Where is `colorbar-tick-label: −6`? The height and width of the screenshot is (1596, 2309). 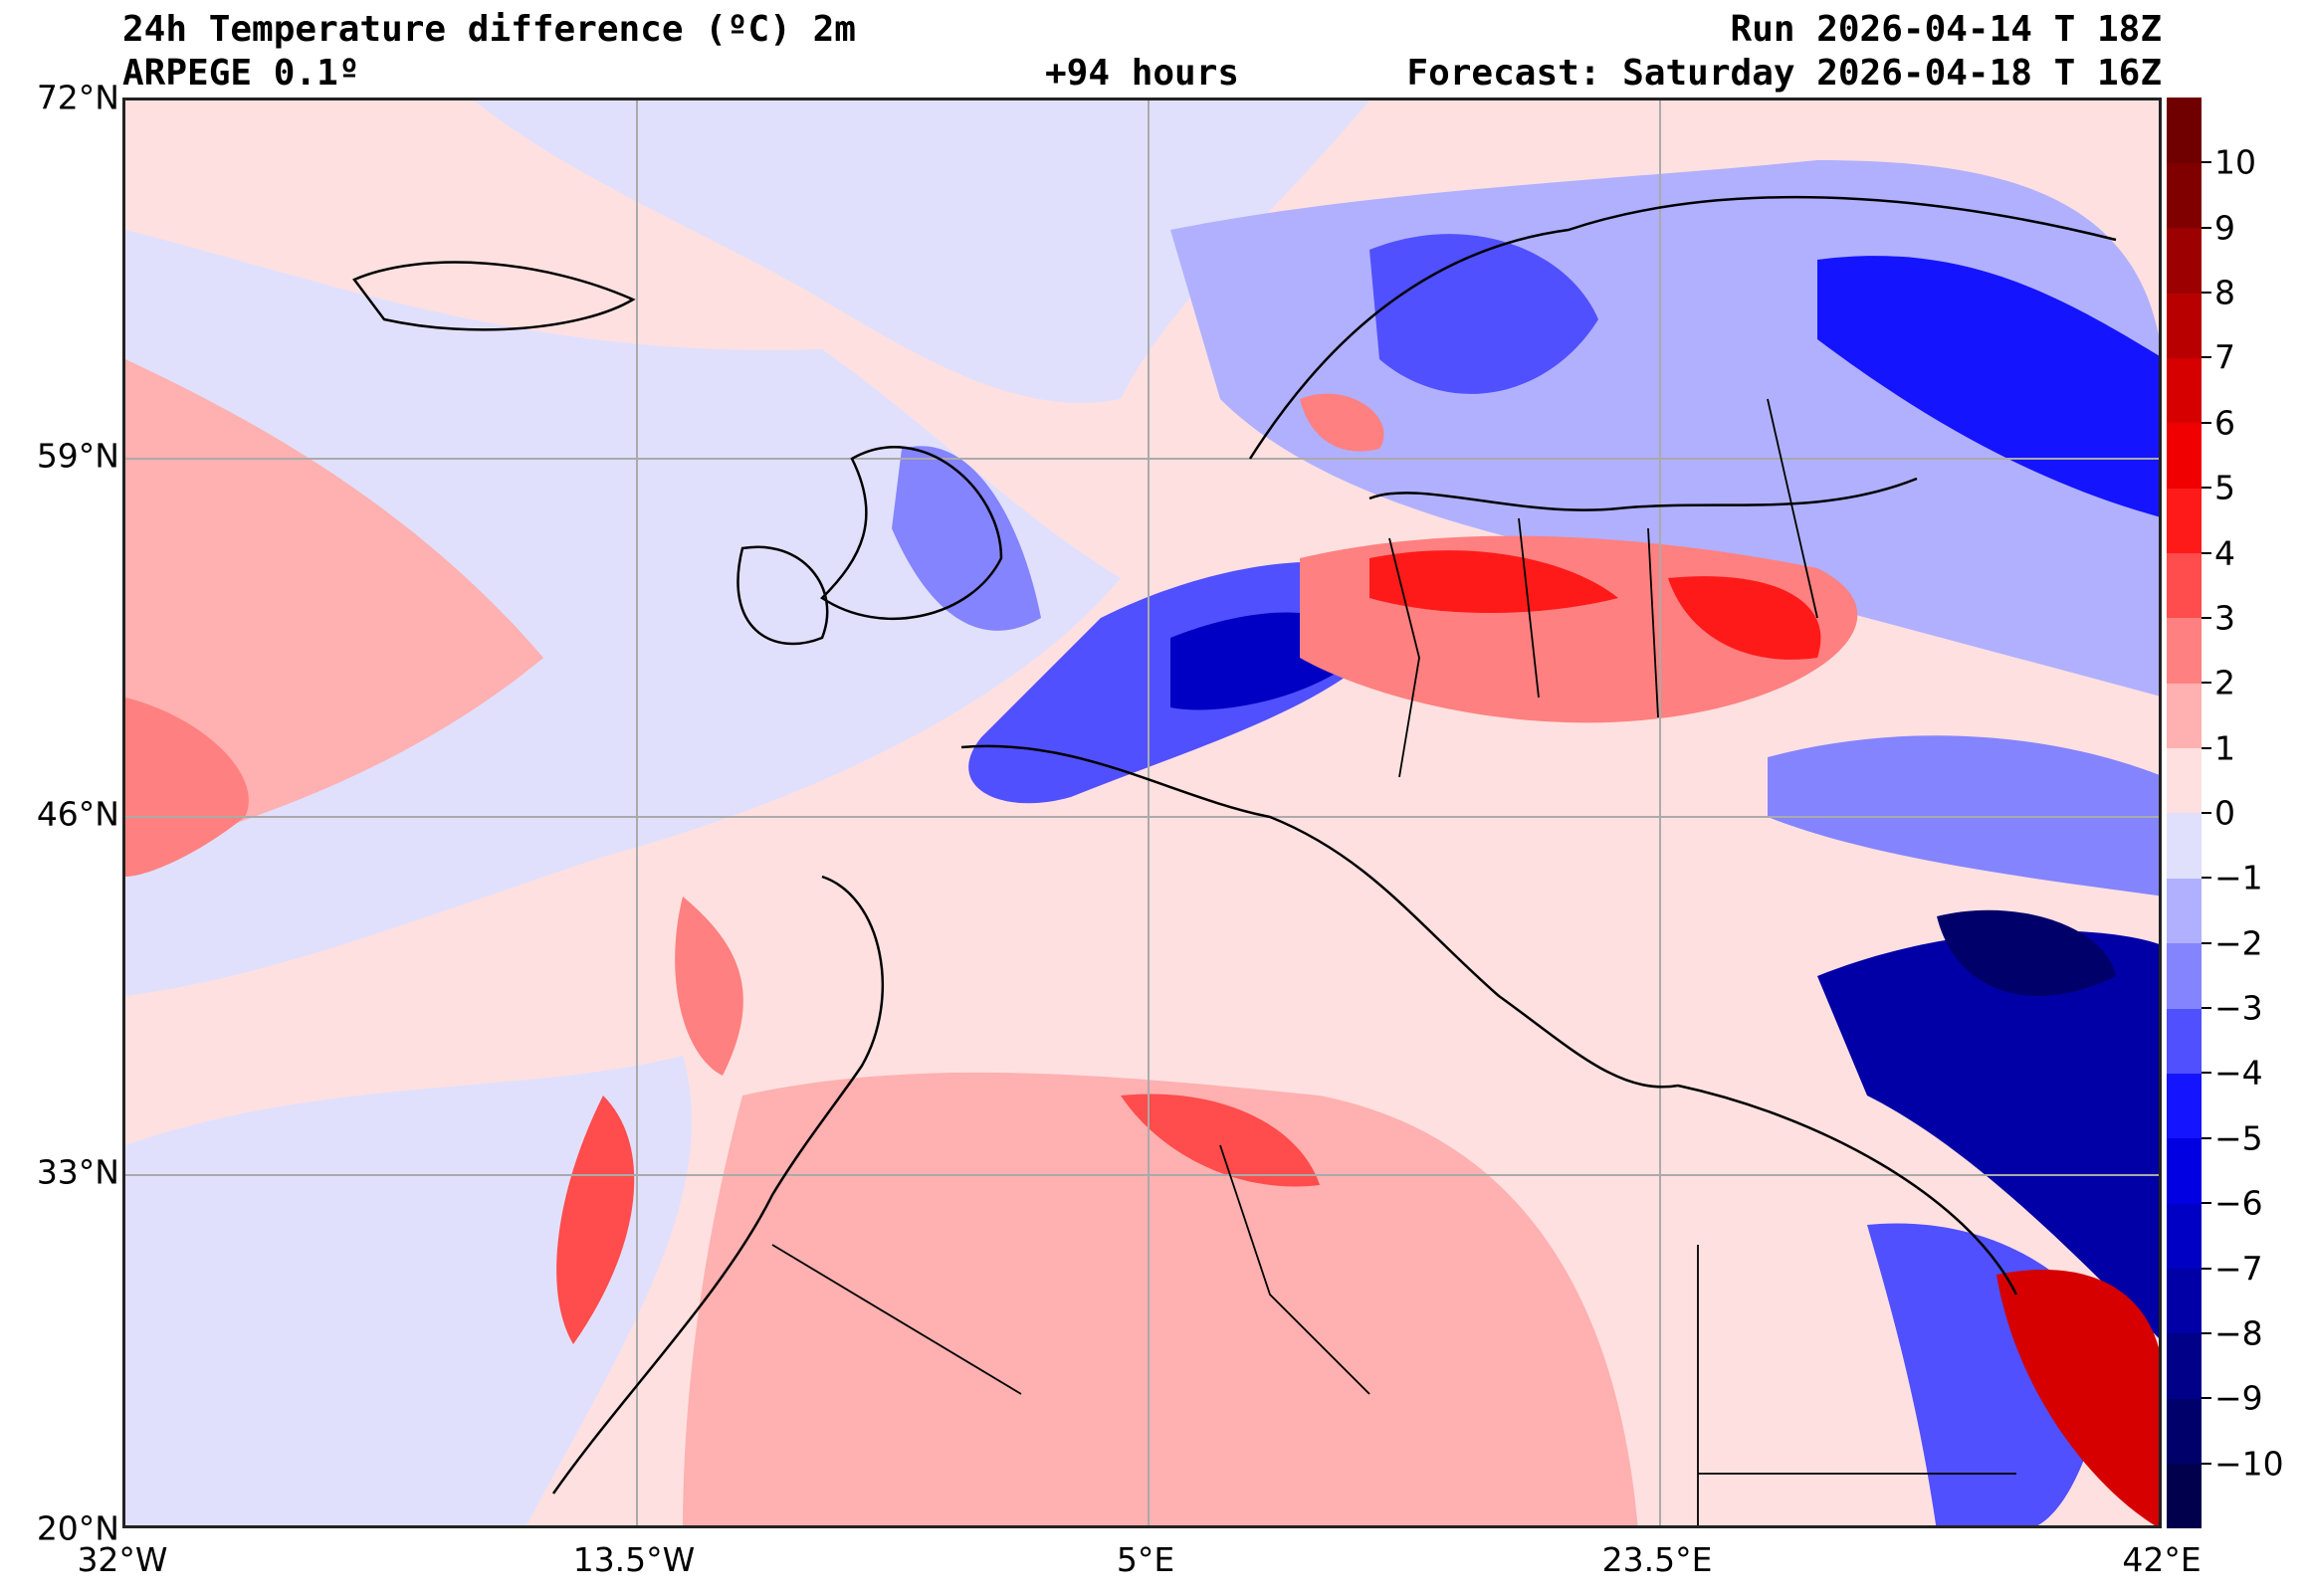 colorbar-tick-label: −6 is located at coordinates (2239, 1203).